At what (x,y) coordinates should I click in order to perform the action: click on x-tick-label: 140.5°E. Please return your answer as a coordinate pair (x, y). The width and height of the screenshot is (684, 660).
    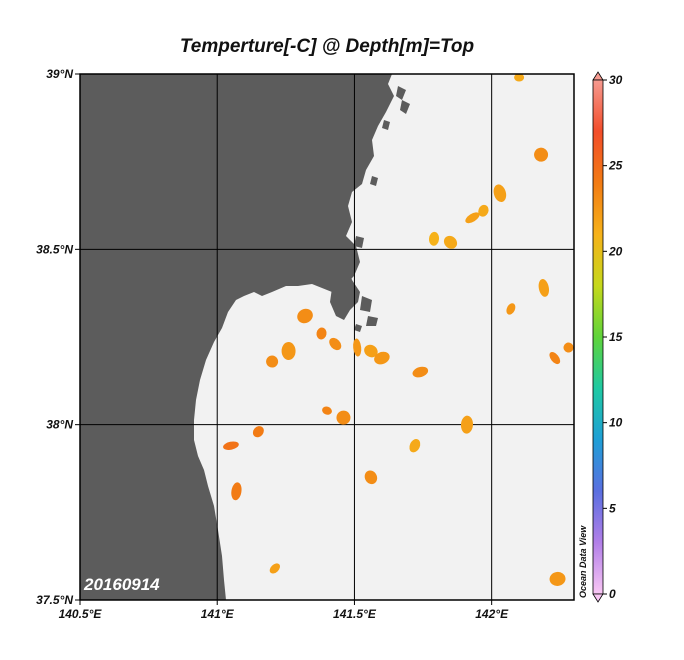
    Looking at the image, I should click on (81, 614).